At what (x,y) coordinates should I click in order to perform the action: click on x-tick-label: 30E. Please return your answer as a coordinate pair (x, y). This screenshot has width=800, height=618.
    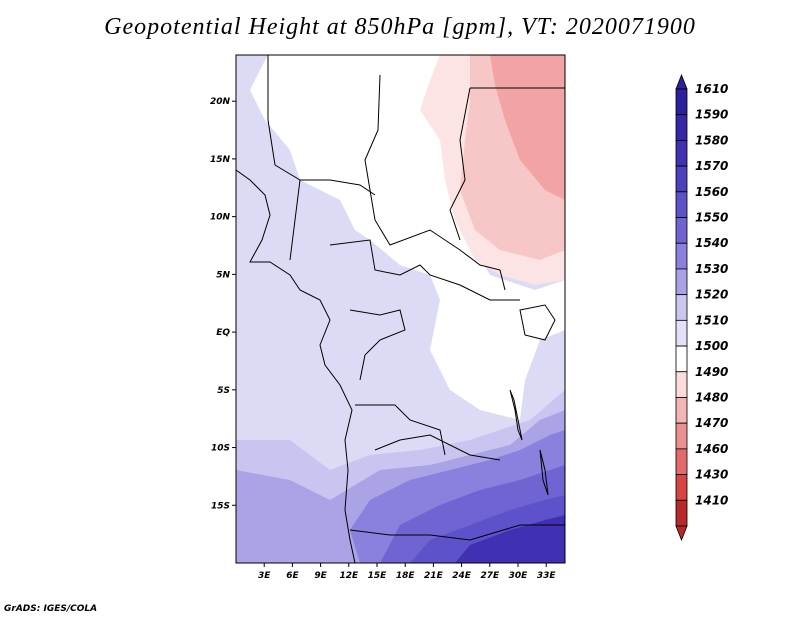
    Looking at the image, I should click on (519, 576).